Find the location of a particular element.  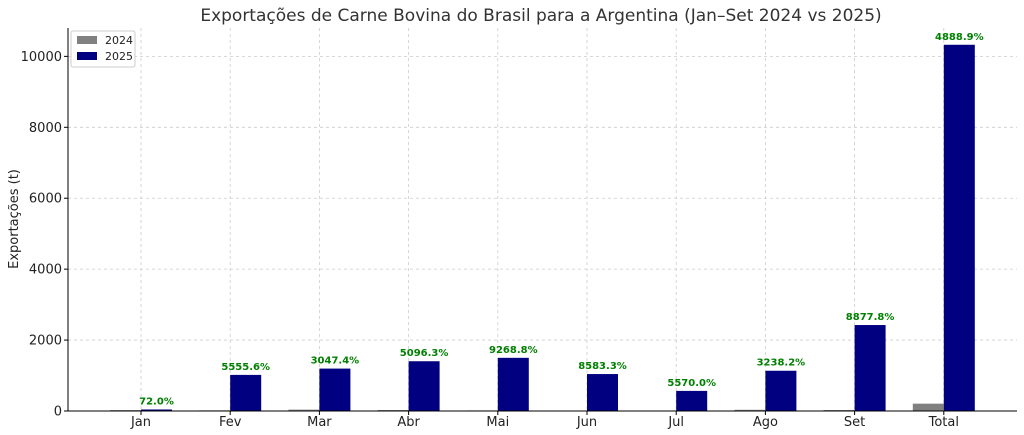

legend-label-2025: 2025 is located at coordinates (119, 56).